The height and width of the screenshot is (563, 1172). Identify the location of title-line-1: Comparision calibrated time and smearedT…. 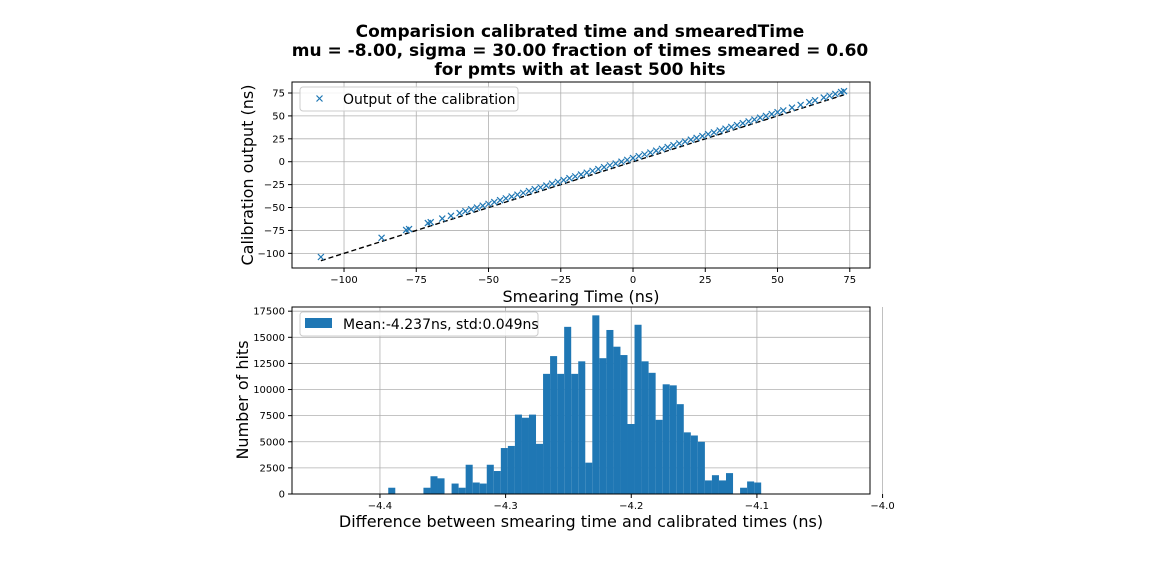
(580, 32).